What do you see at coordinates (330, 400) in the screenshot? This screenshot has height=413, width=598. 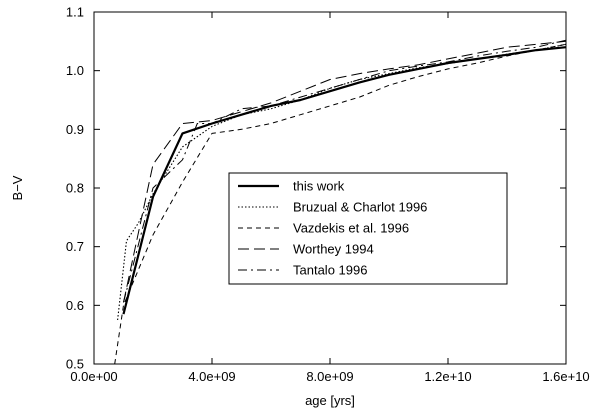 I see `x-axis-label: age [yrs]` at bounding box center [330, 400].